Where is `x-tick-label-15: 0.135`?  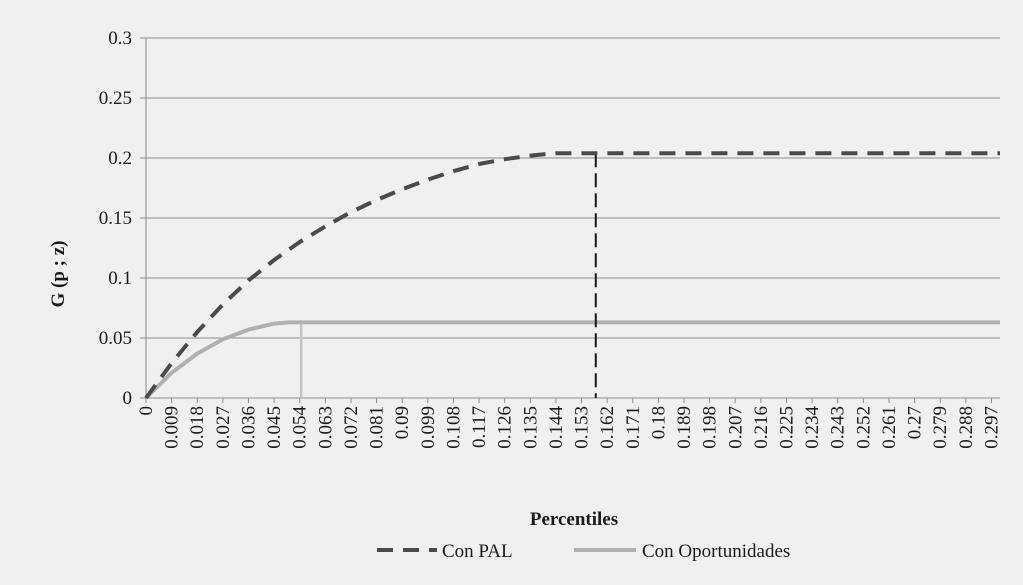 x-tick-label-15: 0.135 is located at coordinates (530, 427).